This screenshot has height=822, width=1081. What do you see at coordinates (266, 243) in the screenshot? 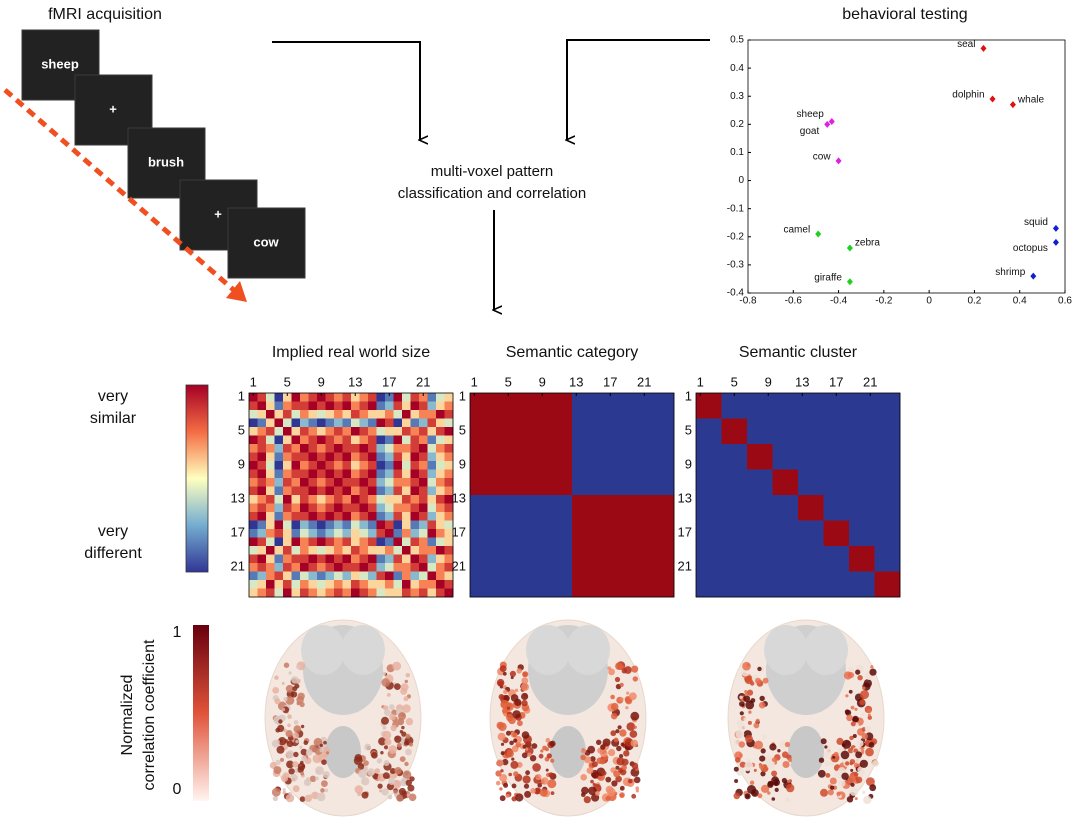
I see `stimulus-frame` at bounding box center [266, 243].